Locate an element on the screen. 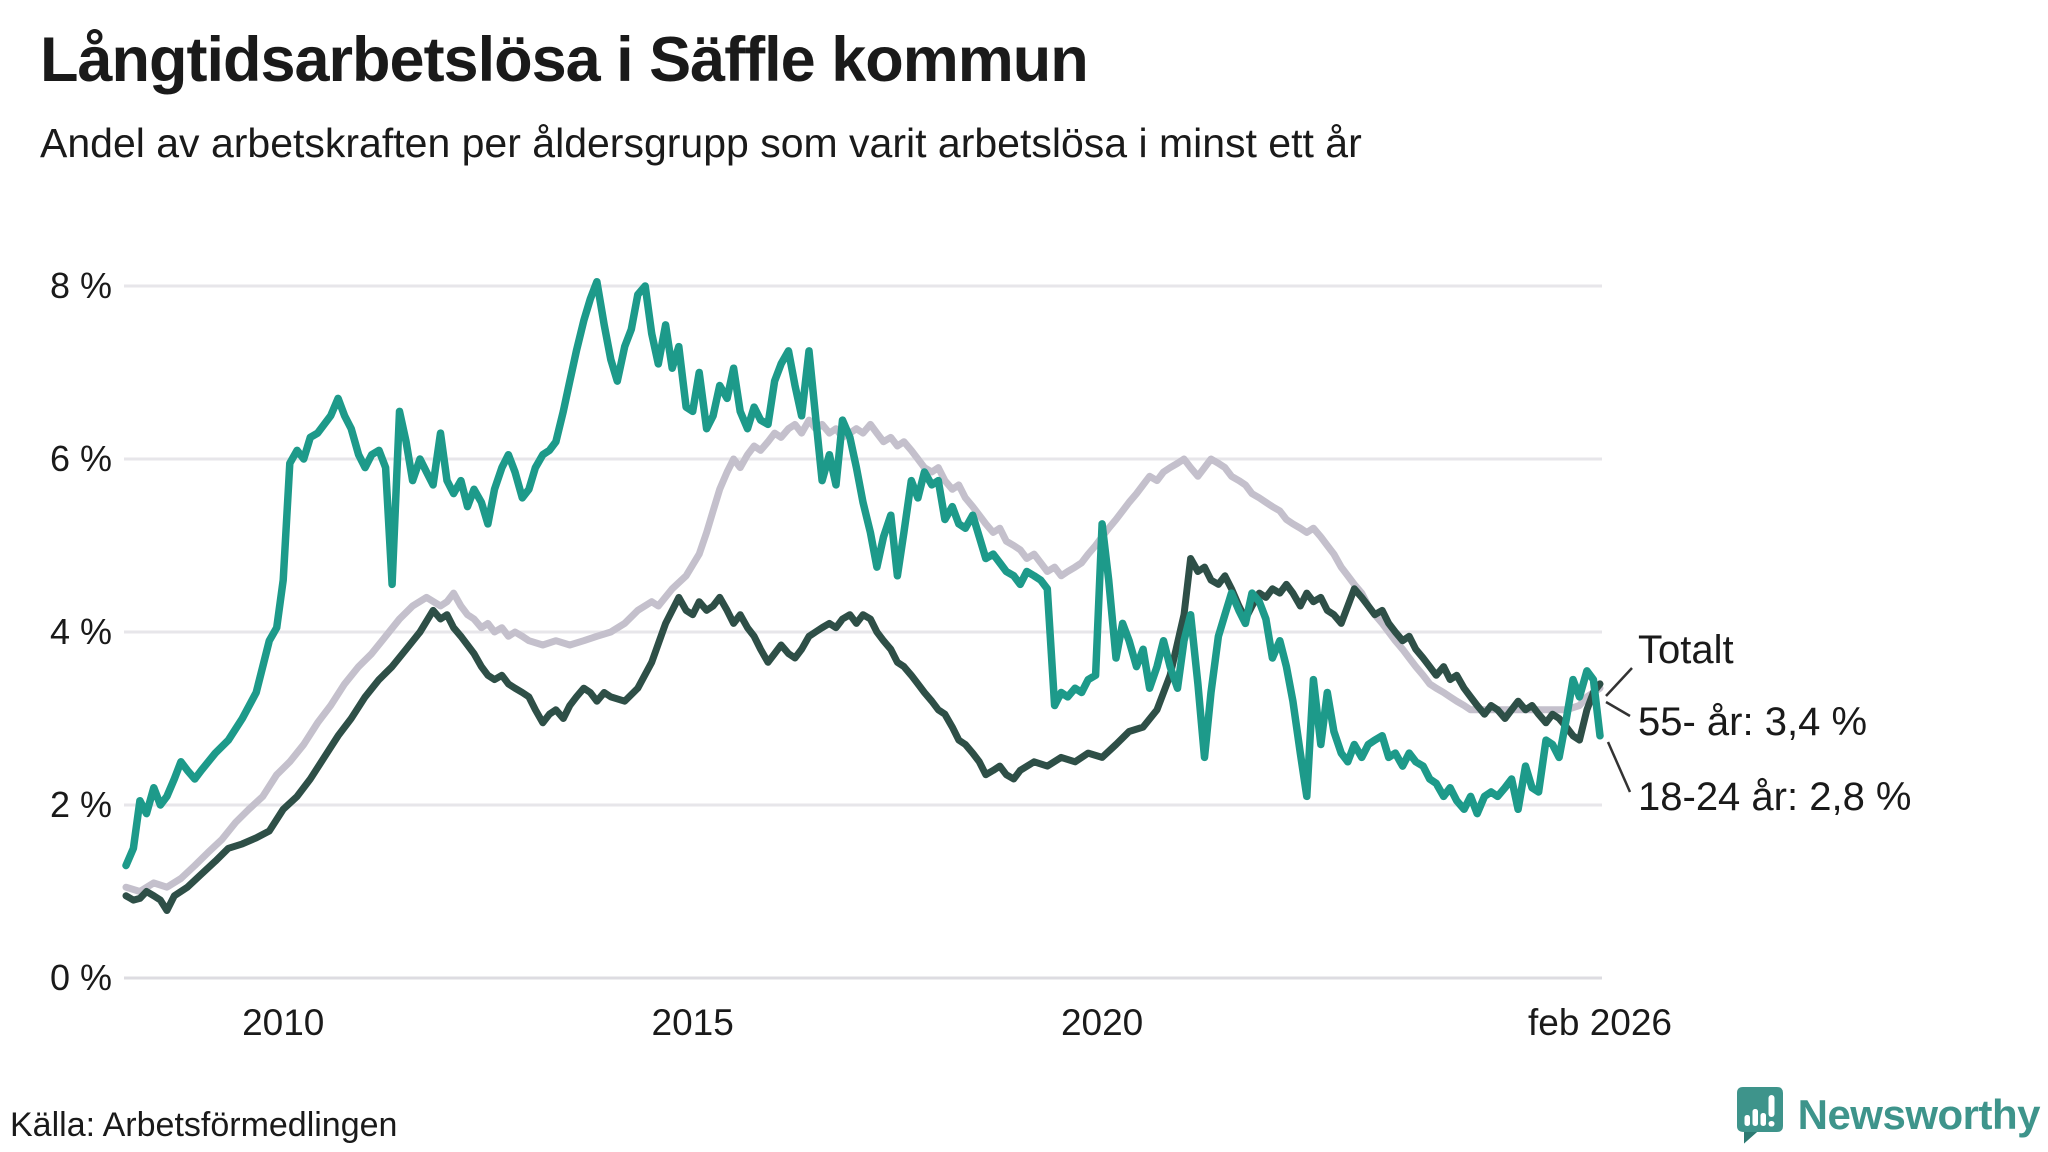 Image resolution: width=2048 pixels, height=1152 pixels. y-tick-label-8: 8 % is located at coordinates (80, 285).